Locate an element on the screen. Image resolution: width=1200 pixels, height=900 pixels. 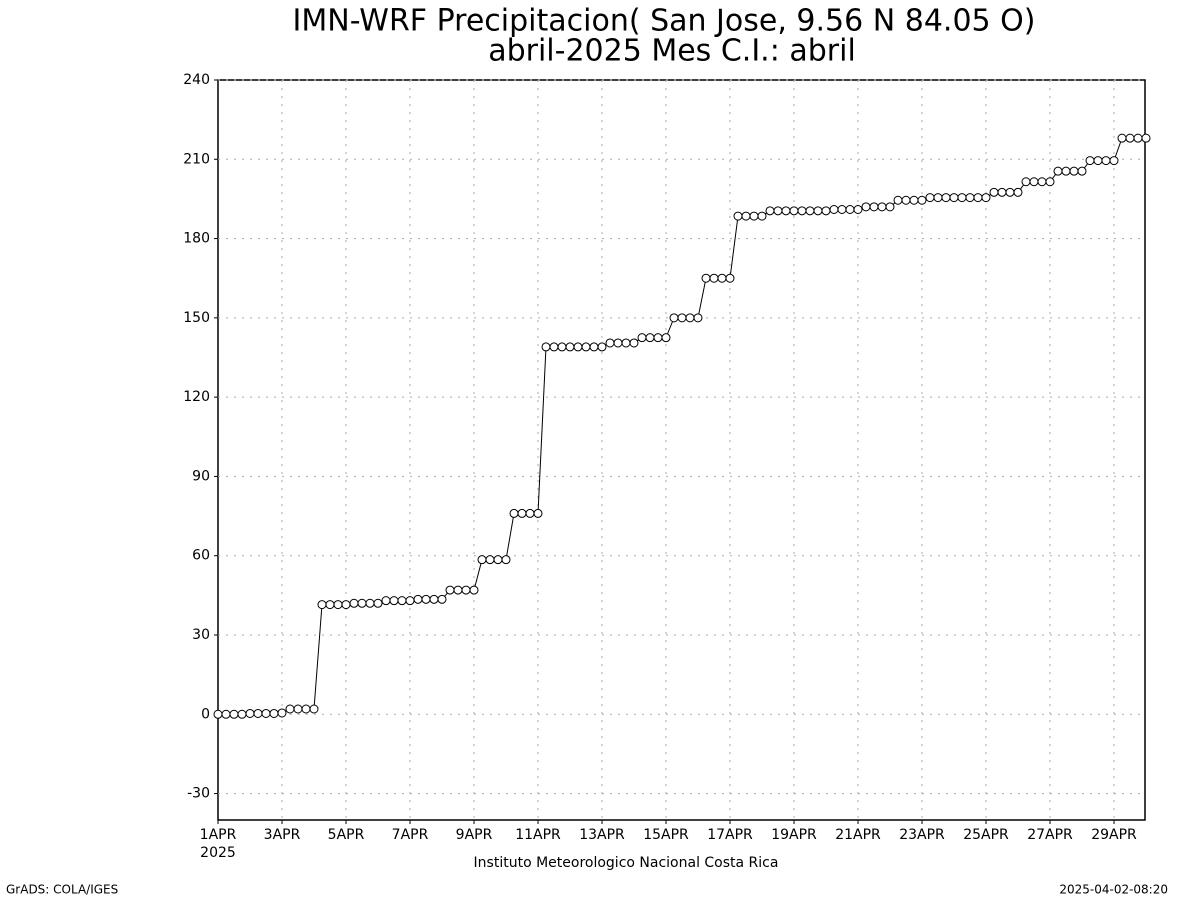
y-tick-label: 90 is located at coordinates (201, 476).